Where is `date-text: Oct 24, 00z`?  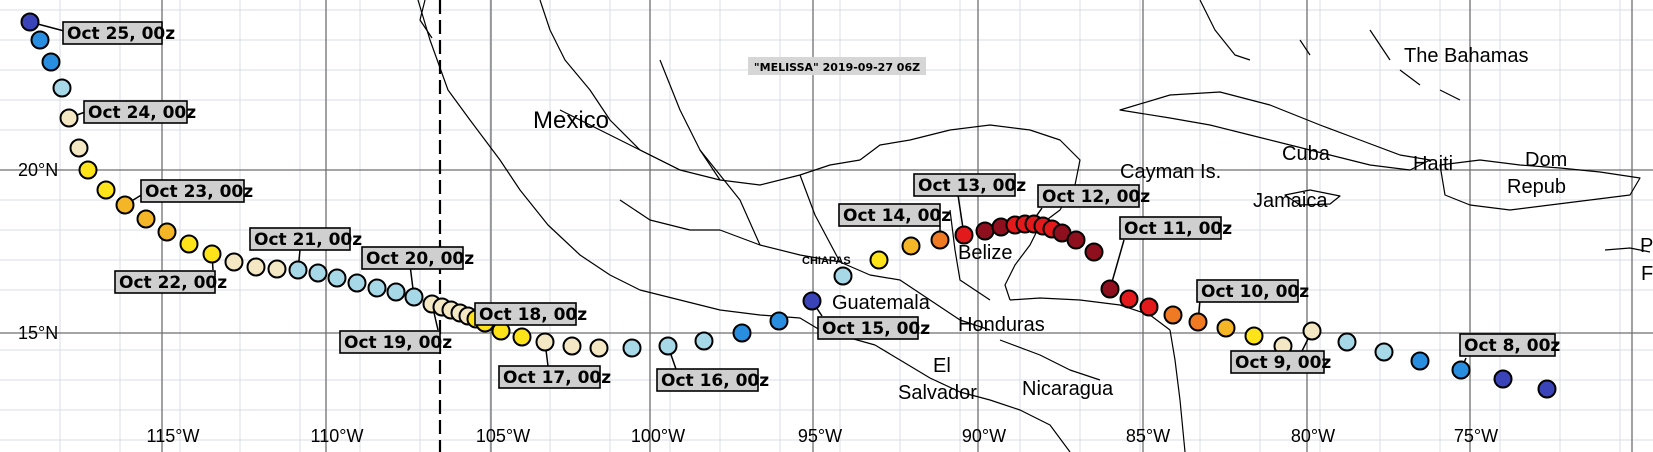
date-text: Oct 24, 00z is located at coordinates (142, 113).